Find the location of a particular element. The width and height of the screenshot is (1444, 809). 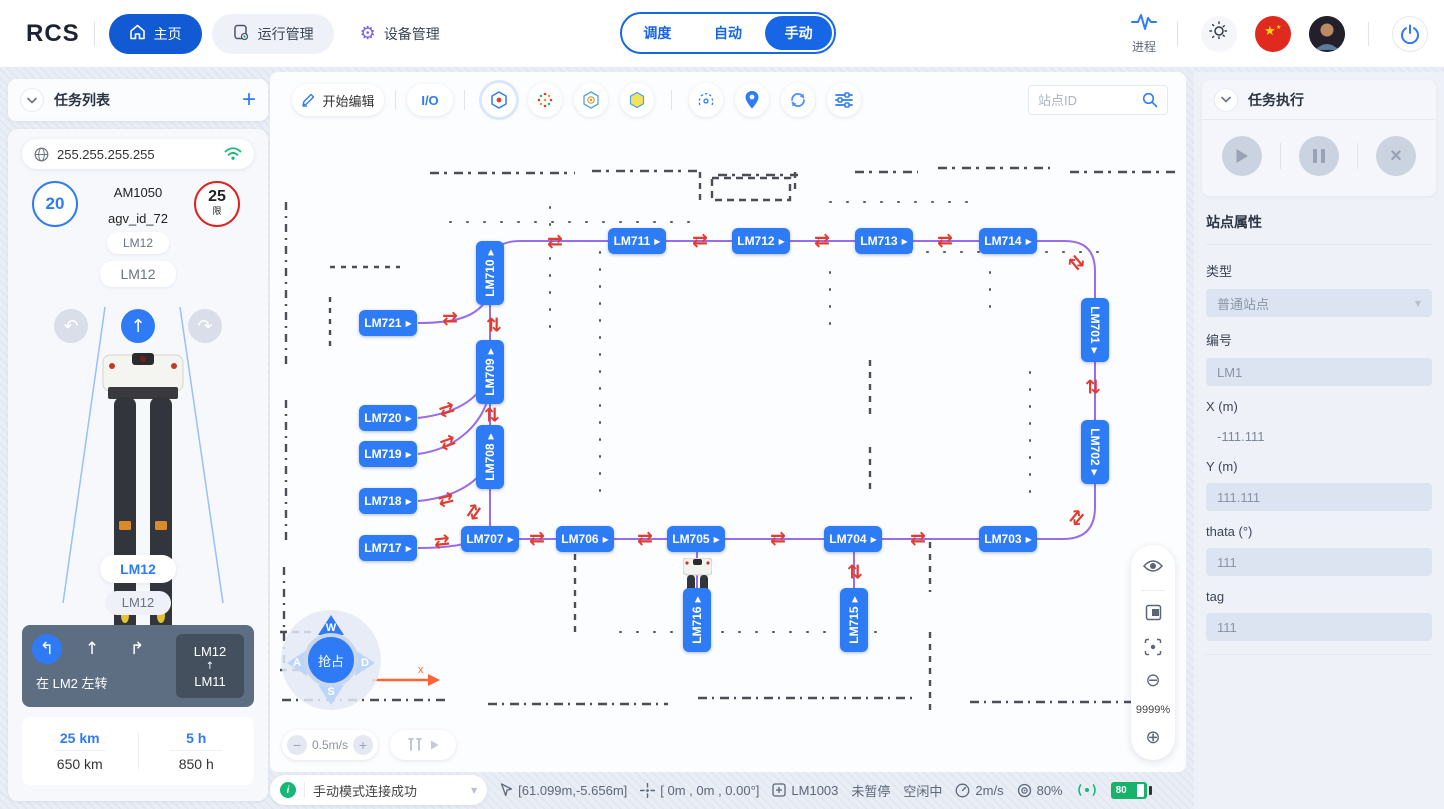

layer-zones-button is located at coordinates (637, 100).